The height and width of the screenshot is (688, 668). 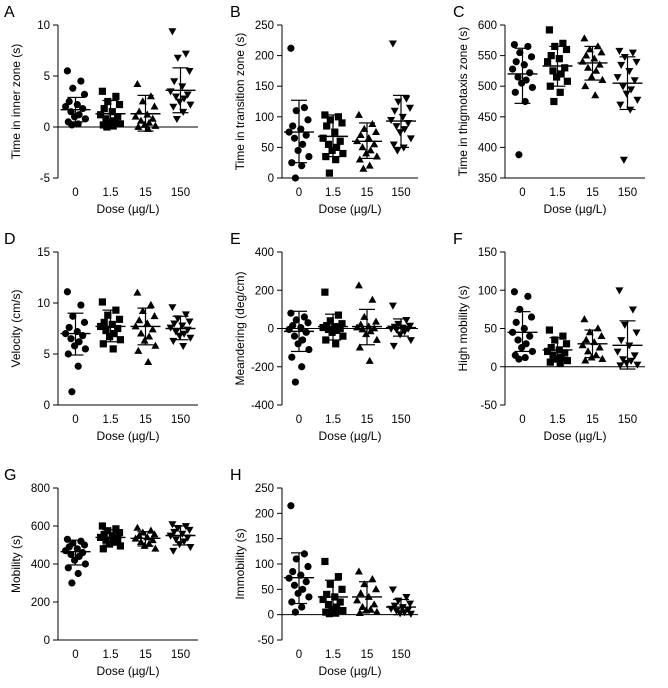 What do you see at coordinates (463, 328) in the screenshot?
I see `y-axis-label: High mobility (s)` at bounding box center [463, 328].